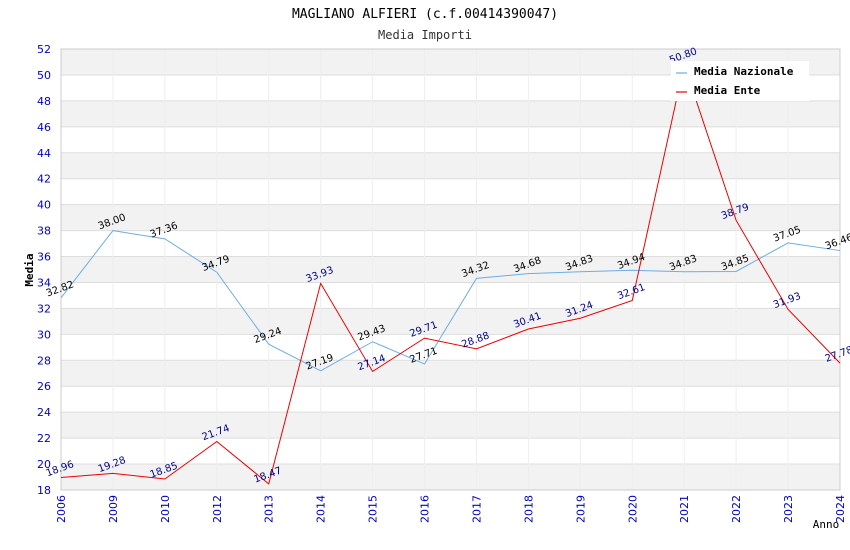 This screenshot has width=850, height=550. Describe the element at coordinates (44, 49) in the screenshot. I see `y-tick-label: 52` at that location.